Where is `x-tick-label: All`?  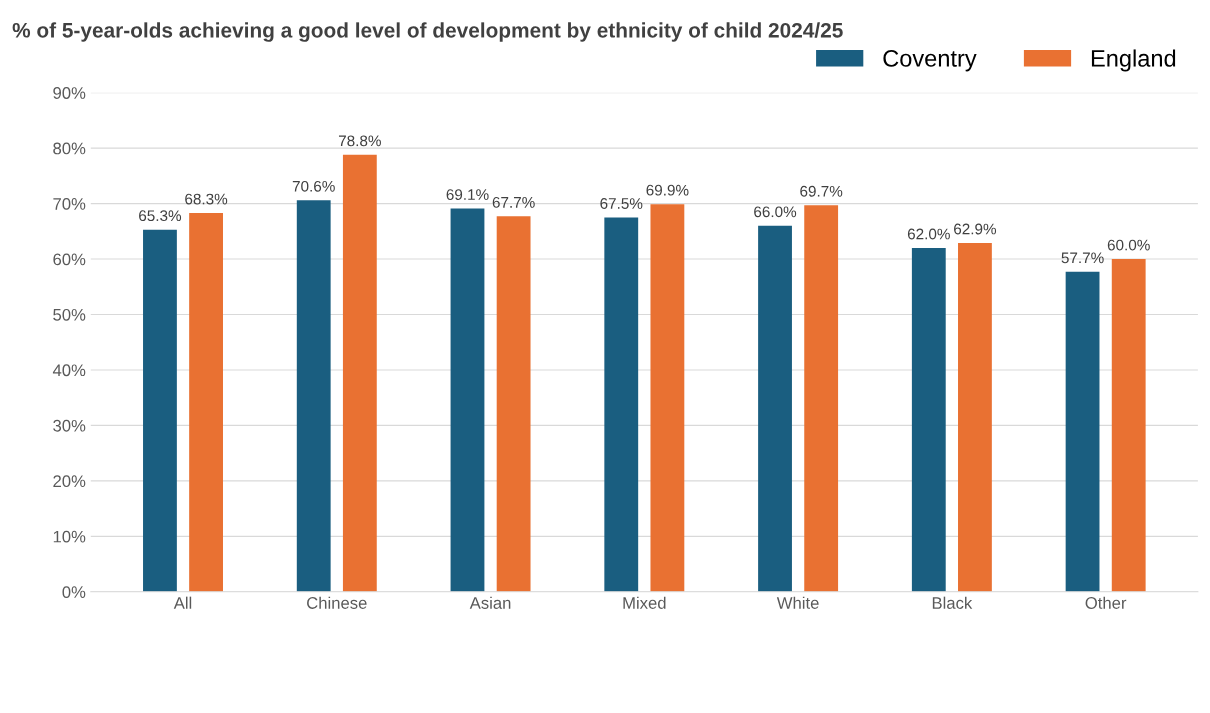 x-tick-label: All is located at coordinates (182, 602).